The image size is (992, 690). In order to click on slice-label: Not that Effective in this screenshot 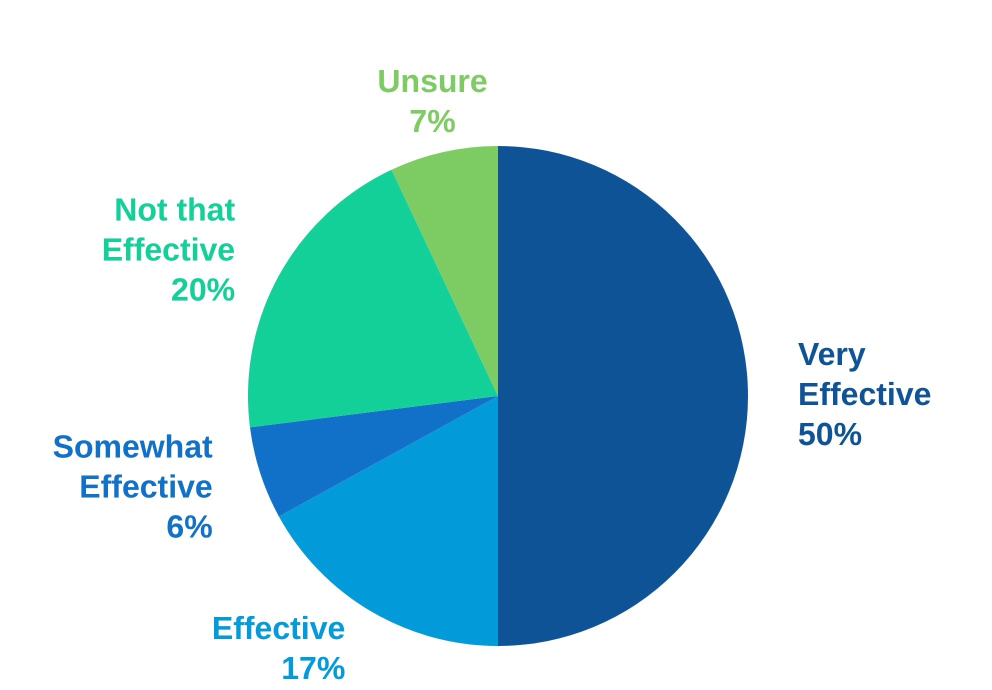, I will do `click(169, 229)`.